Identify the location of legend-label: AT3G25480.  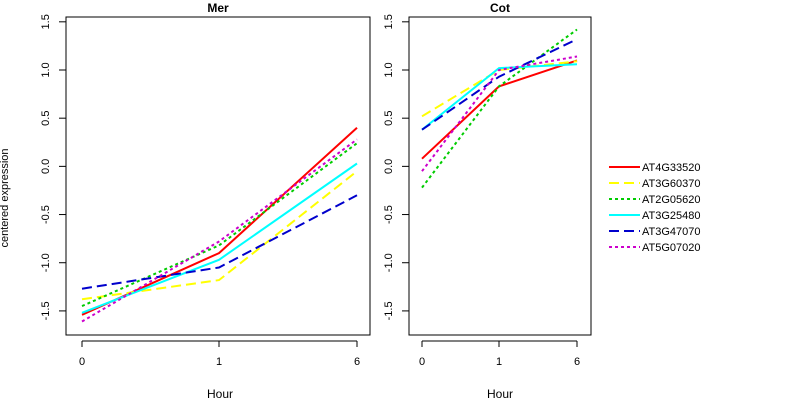
(671, 216).